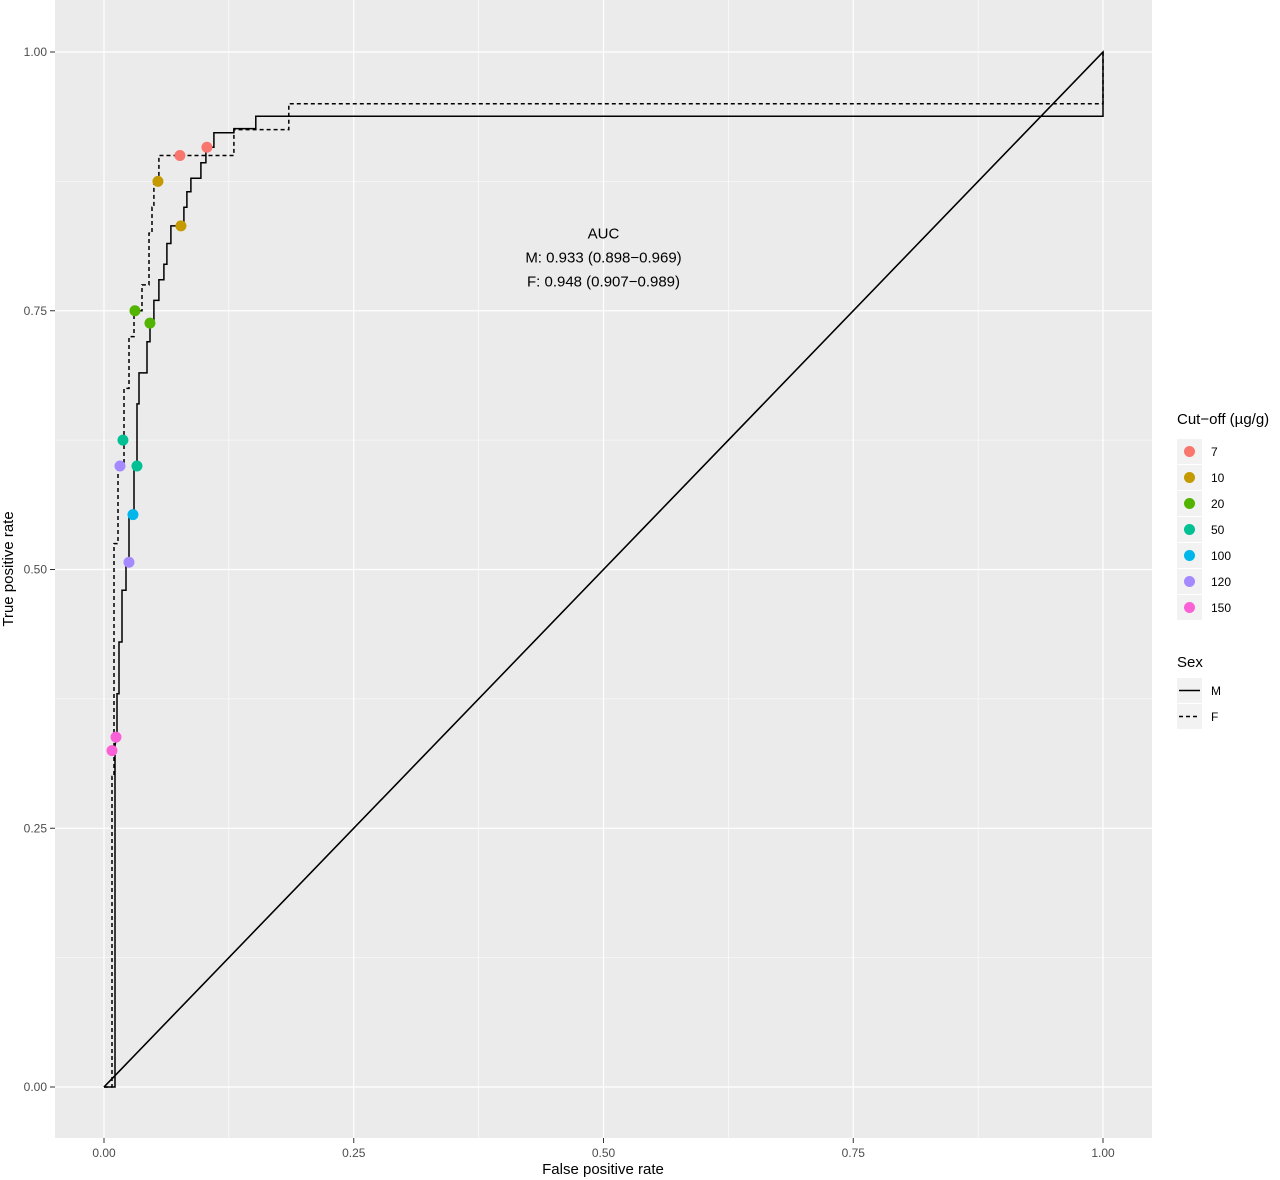 Image resolution: width=1280 pixels, height=1180 pixels. I want to click on y-axis-ticks: 0.00 0.25 0.50 0.75 1.00, so click(39, 569).